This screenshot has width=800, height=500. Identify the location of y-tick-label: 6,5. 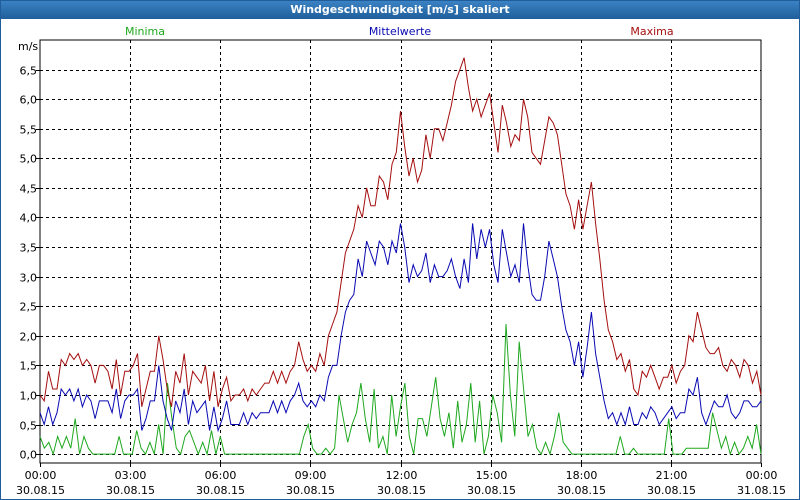
(29, 71).